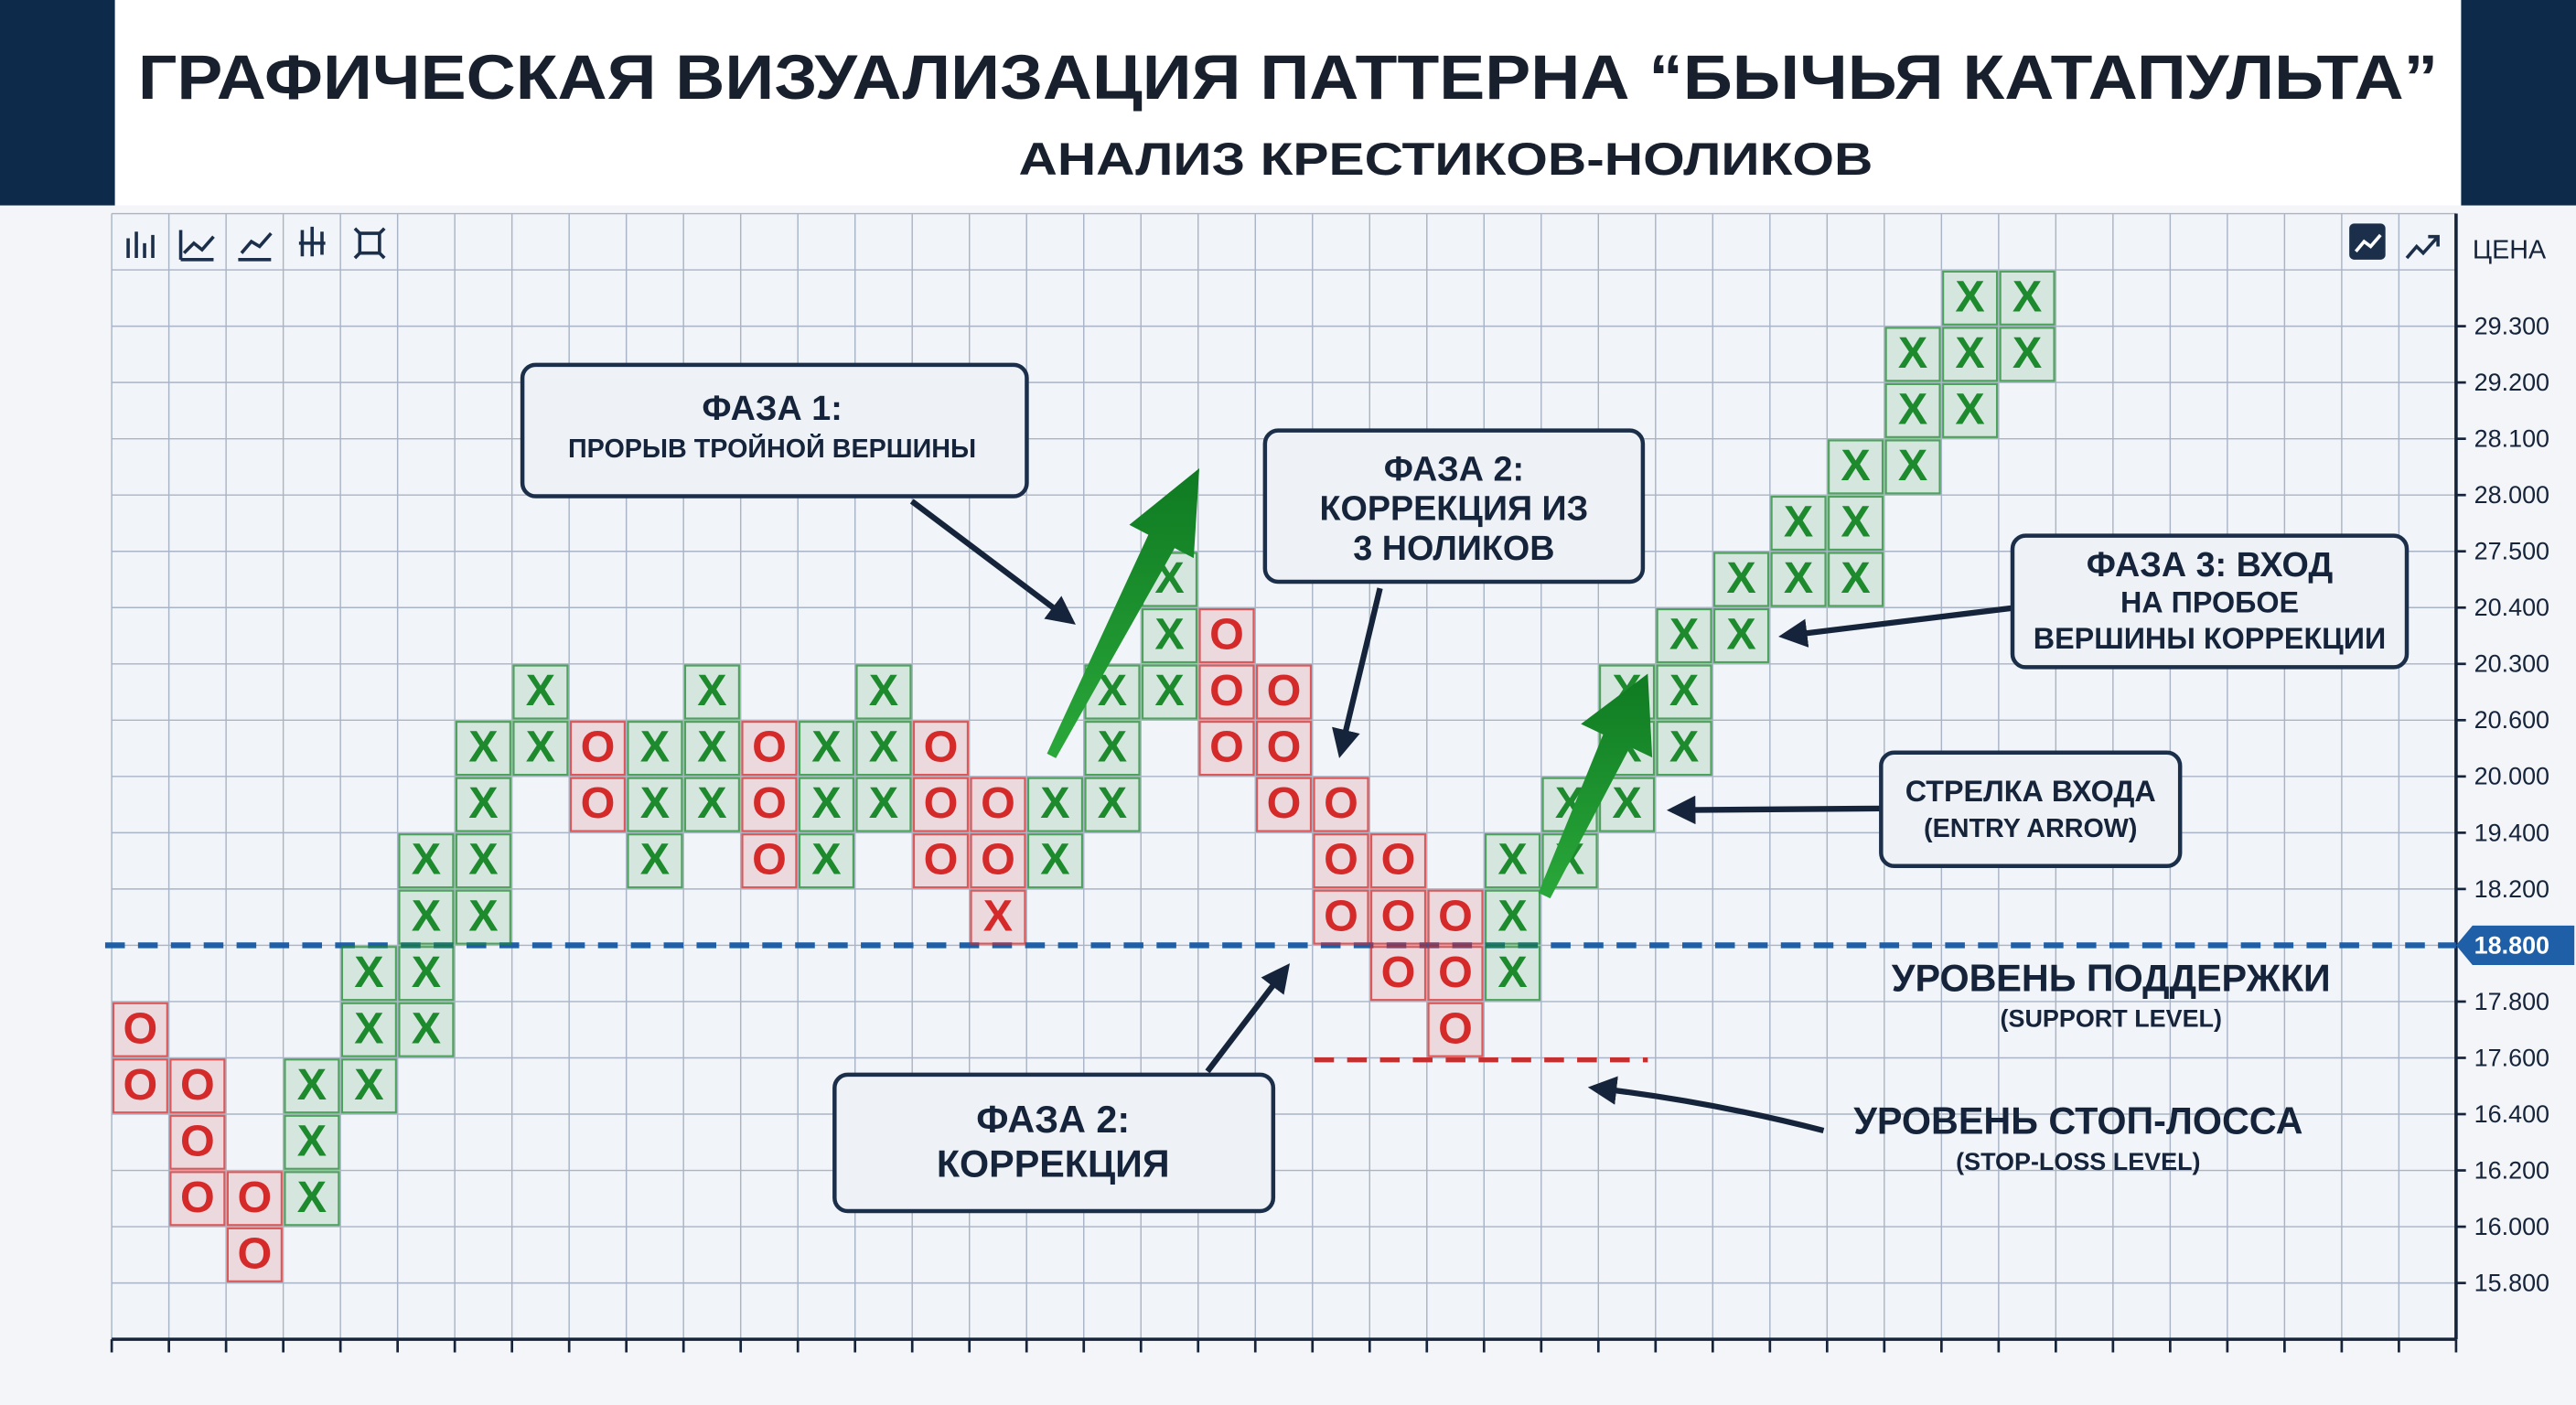  I want to click on icon-line, so click(197, 246).